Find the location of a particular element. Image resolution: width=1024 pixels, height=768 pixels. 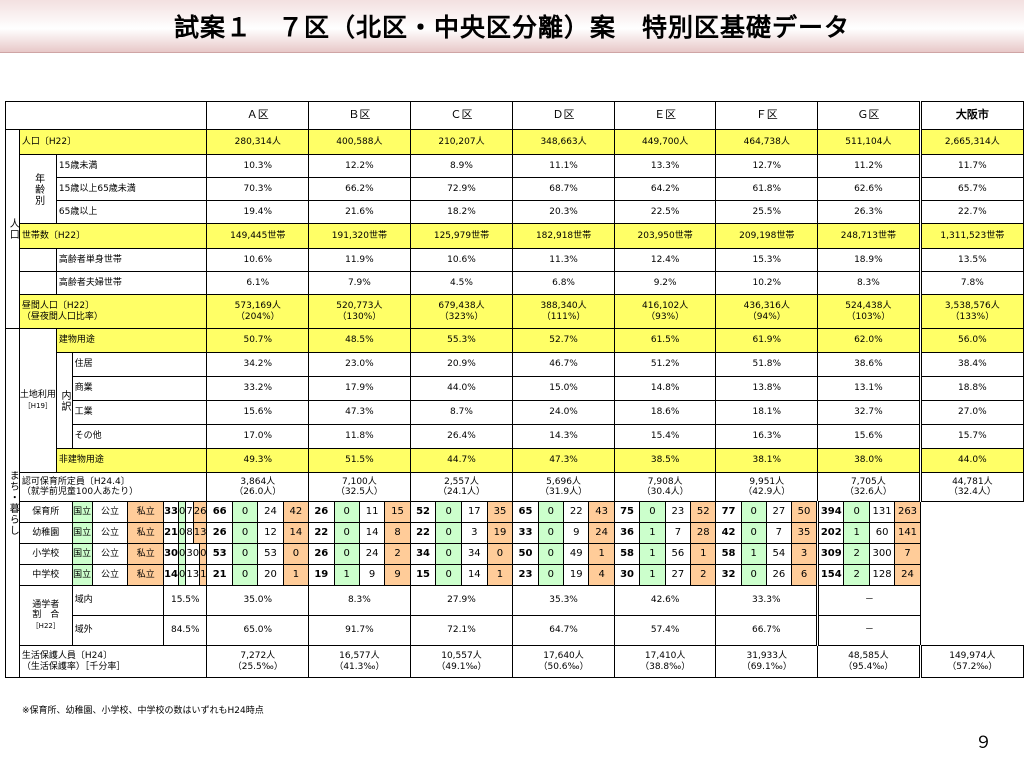

welfare-people-value-line-2: （57.2‰） is located at coordinates (972, 666).